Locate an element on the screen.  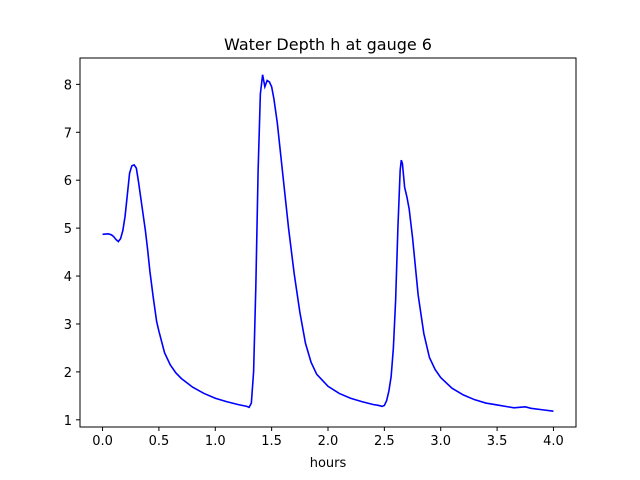
x-axis-ticks: 0.0 0.5 1.0 1.5 2.0 2.5 3.0 3.5 4.0 is located at coordinates (328, 438).